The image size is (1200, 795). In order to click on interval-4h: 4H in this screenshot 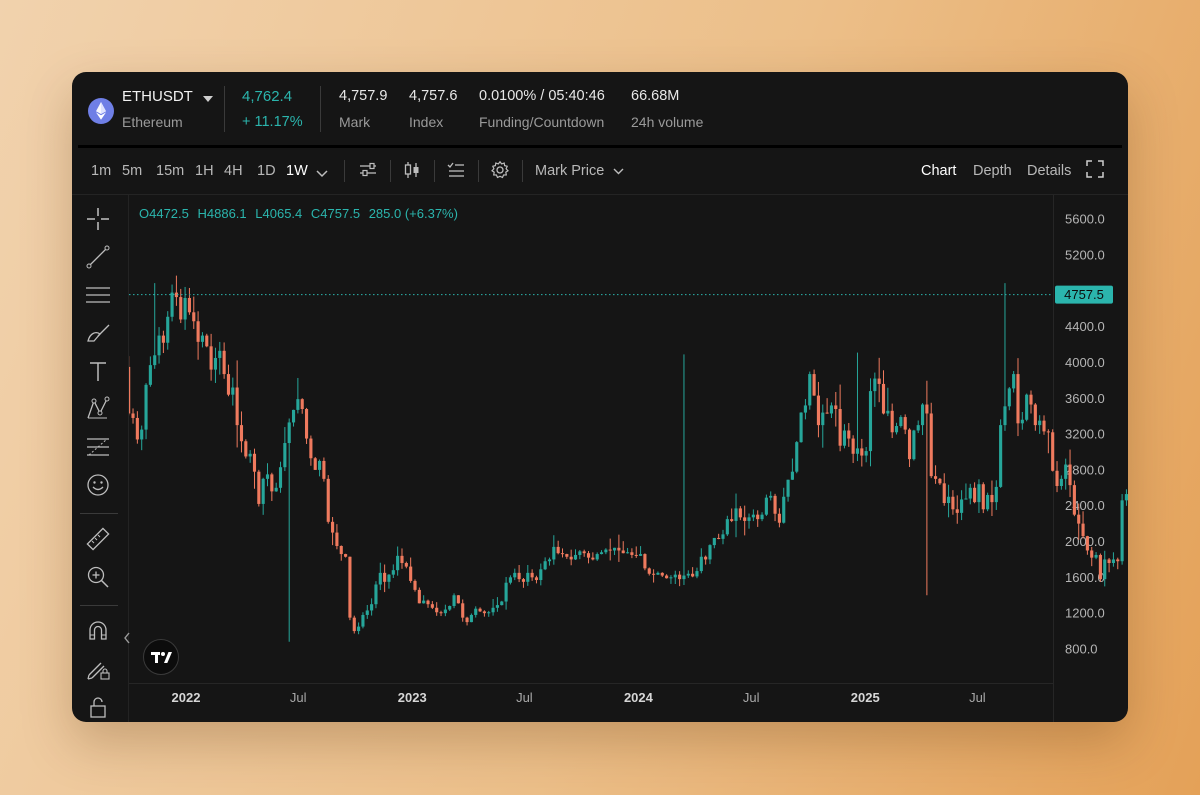, I will do `click(233, 171)`.